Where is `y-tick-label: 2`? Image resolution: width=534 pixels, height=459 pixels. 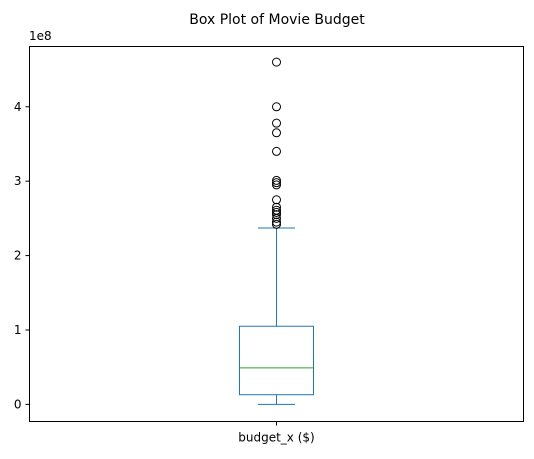 y-tick-label: 2 is located at coordinates (18, 256).